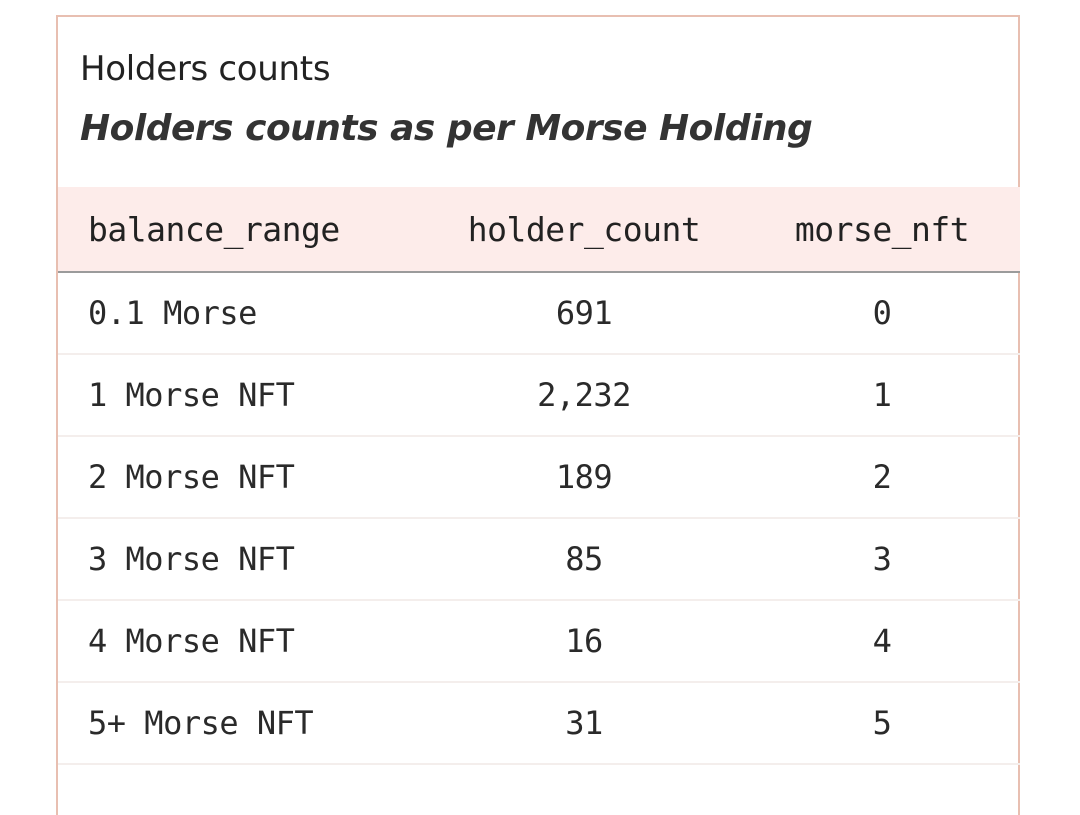 This screenshot has width=1080, height=815. What do you see at coordinates (584, 641) in the screenshot?
I see `cell-holder-count: 16` at bounding box center [584, 641].